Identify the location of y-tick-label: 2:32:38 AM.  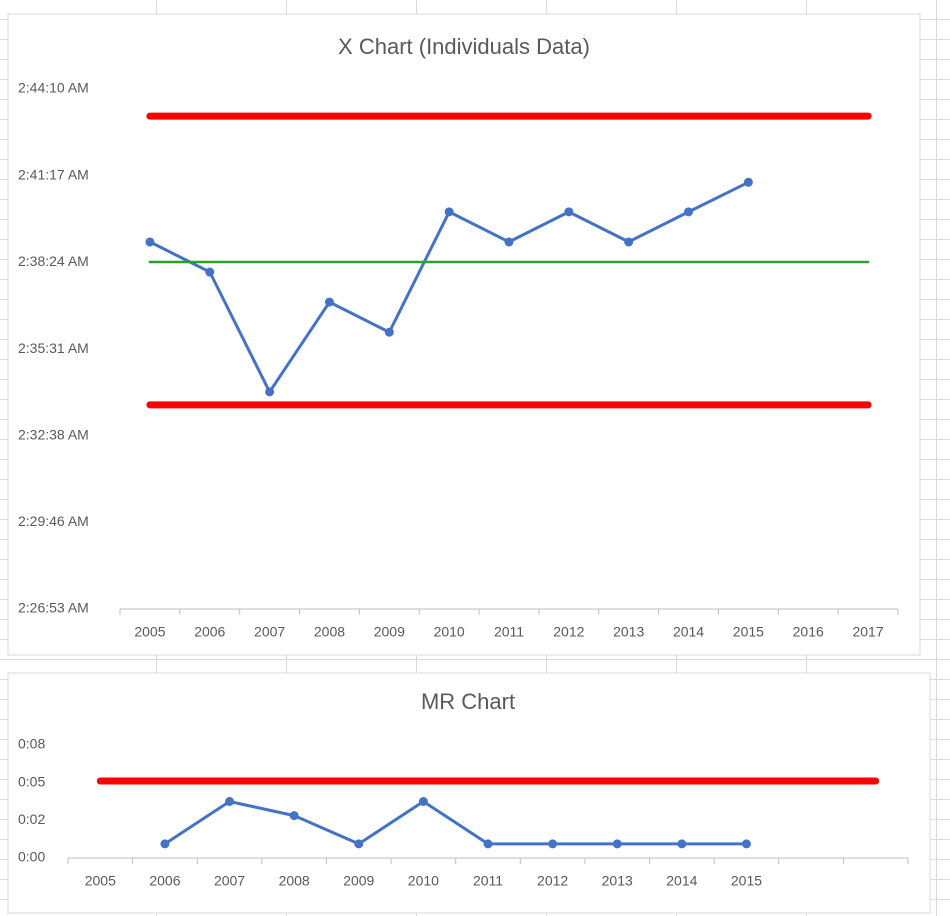
(53, 435).